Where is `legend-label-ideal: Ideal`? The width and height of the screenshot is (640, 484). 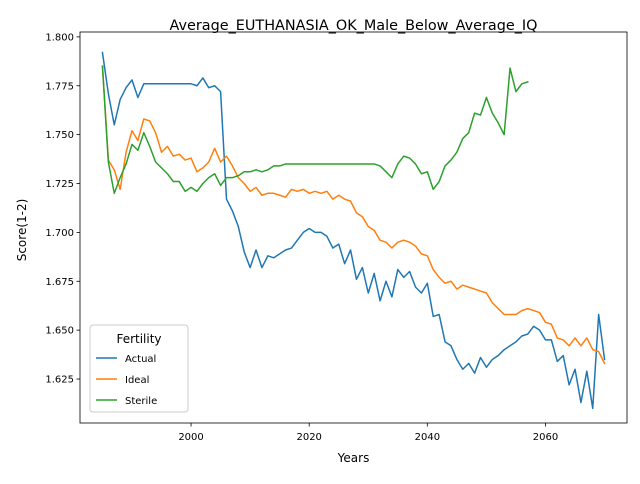
legend-label-ideal: Ideal is located at coordinates (137, 380).